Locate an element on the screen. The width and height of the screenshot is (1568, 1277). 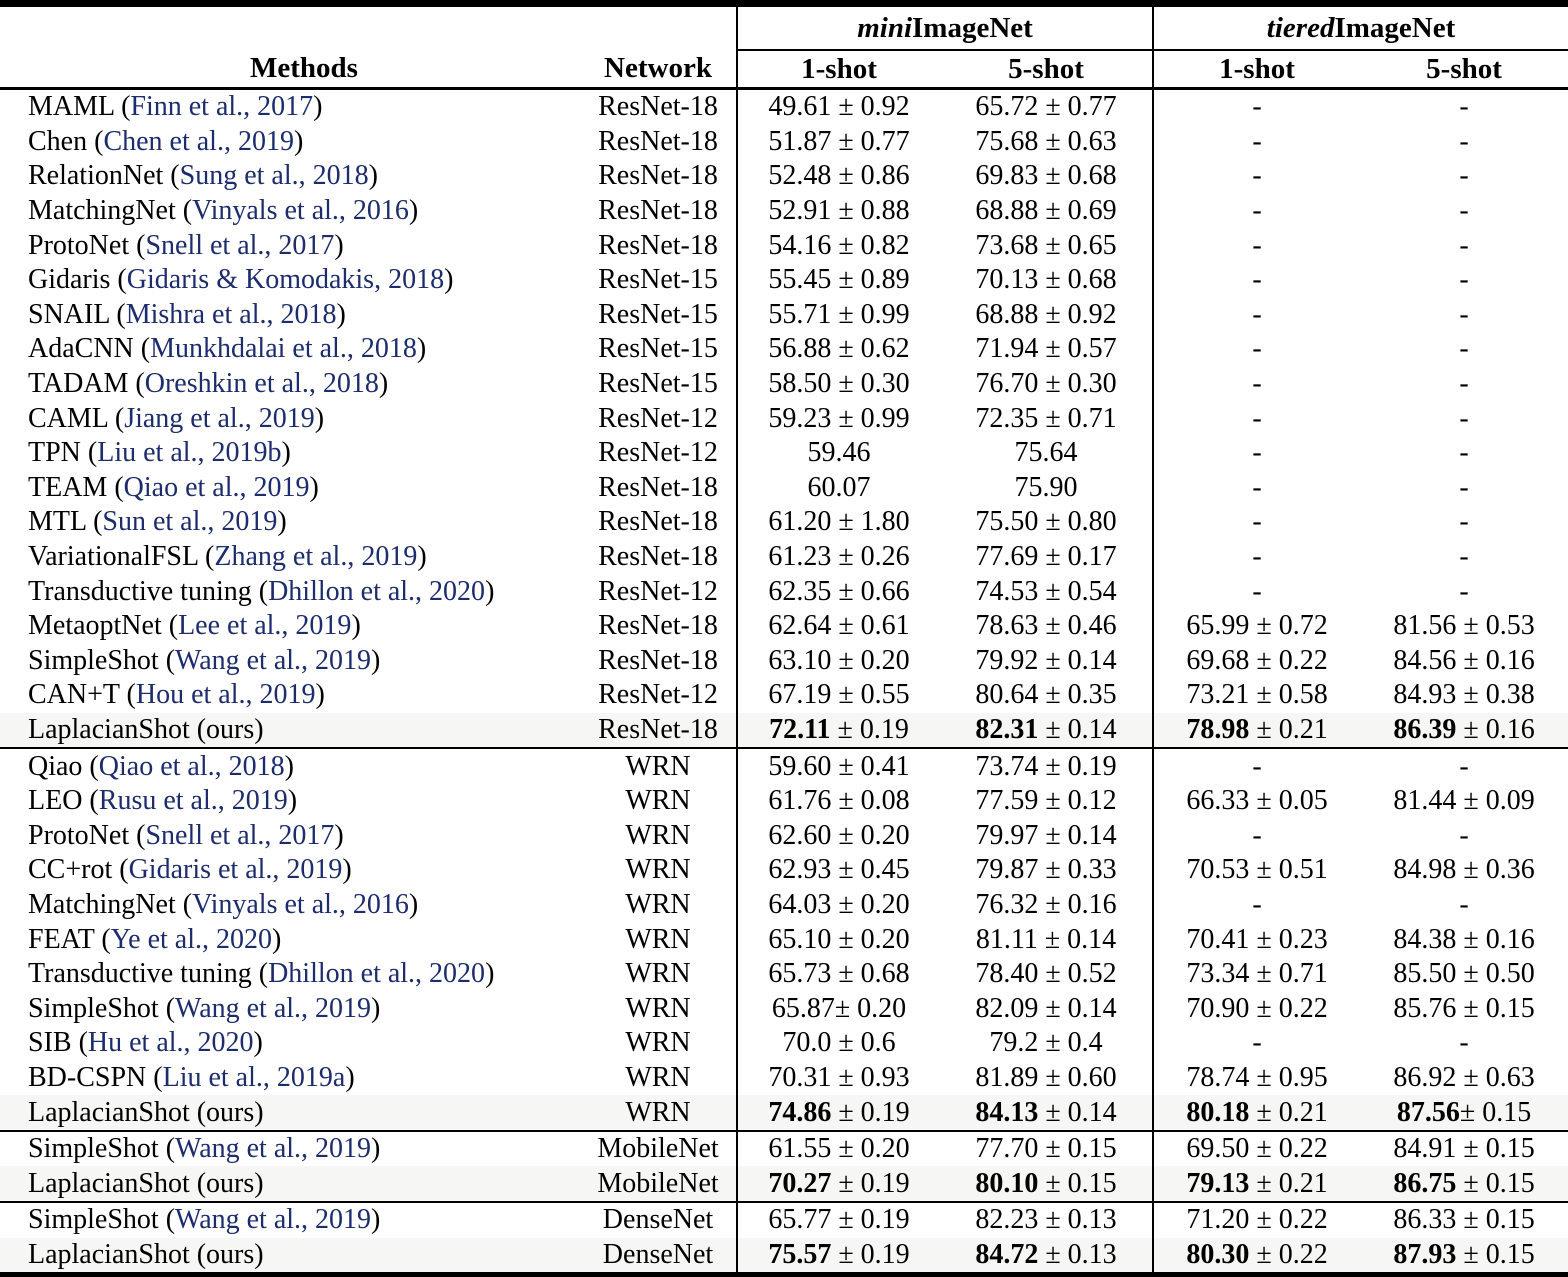
method-cell: CC+rot (Gidaris et al., 2019) is located at coordinates (290, 870).